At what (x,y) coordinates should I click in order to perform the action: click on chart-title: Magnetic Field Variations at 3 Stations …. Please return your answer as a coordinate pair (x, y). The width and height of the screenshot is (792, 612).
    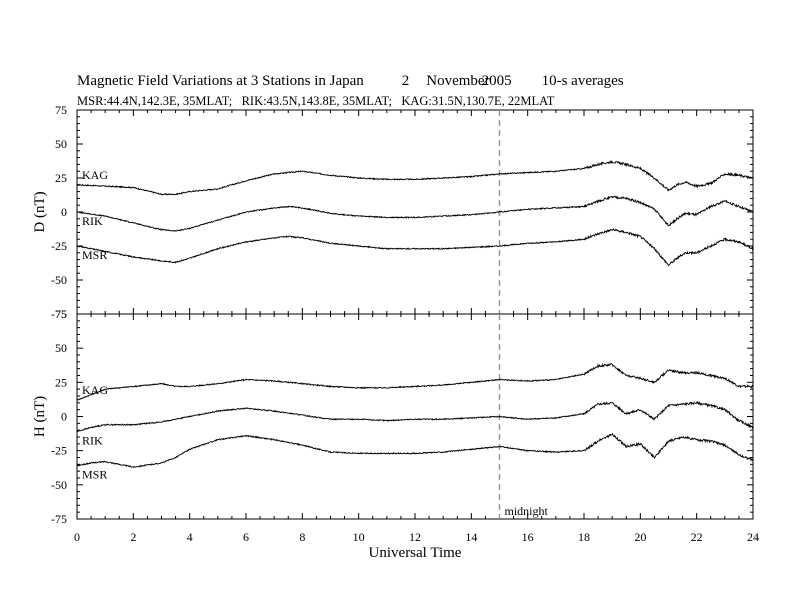
    Looking at the image, I should click on (350, 81).